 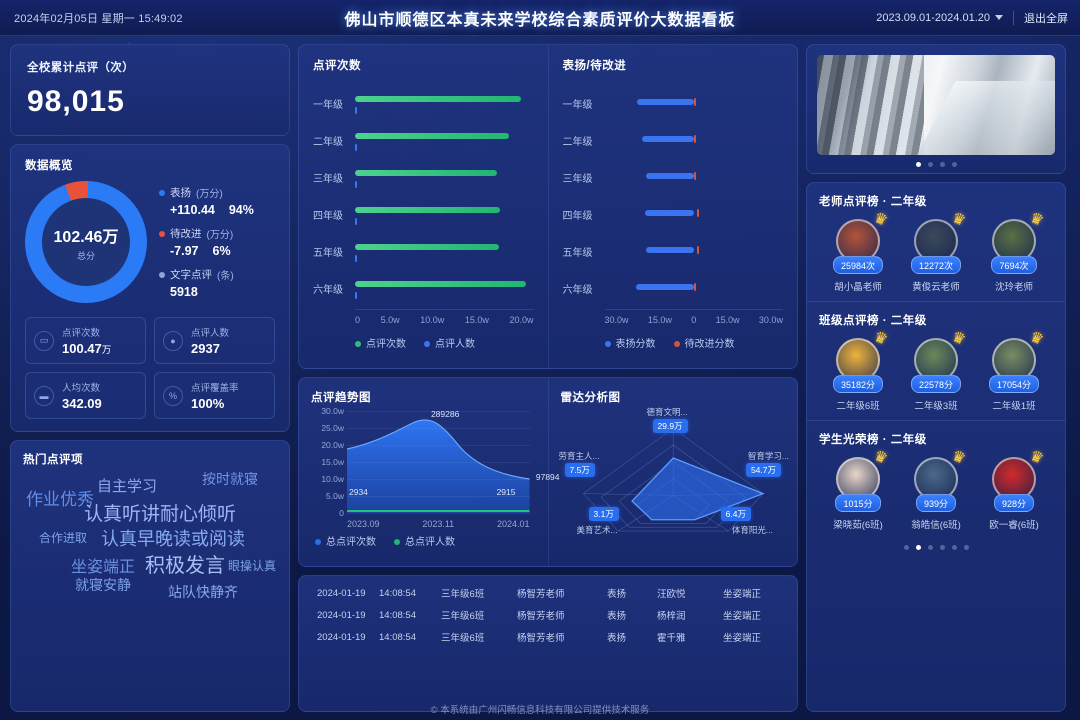 What do you see at coordinates (858, 251) in the screenshot?
I see `rank-item: ♛ 25984次 胡小晶老师` at bounding box center [858, 251].